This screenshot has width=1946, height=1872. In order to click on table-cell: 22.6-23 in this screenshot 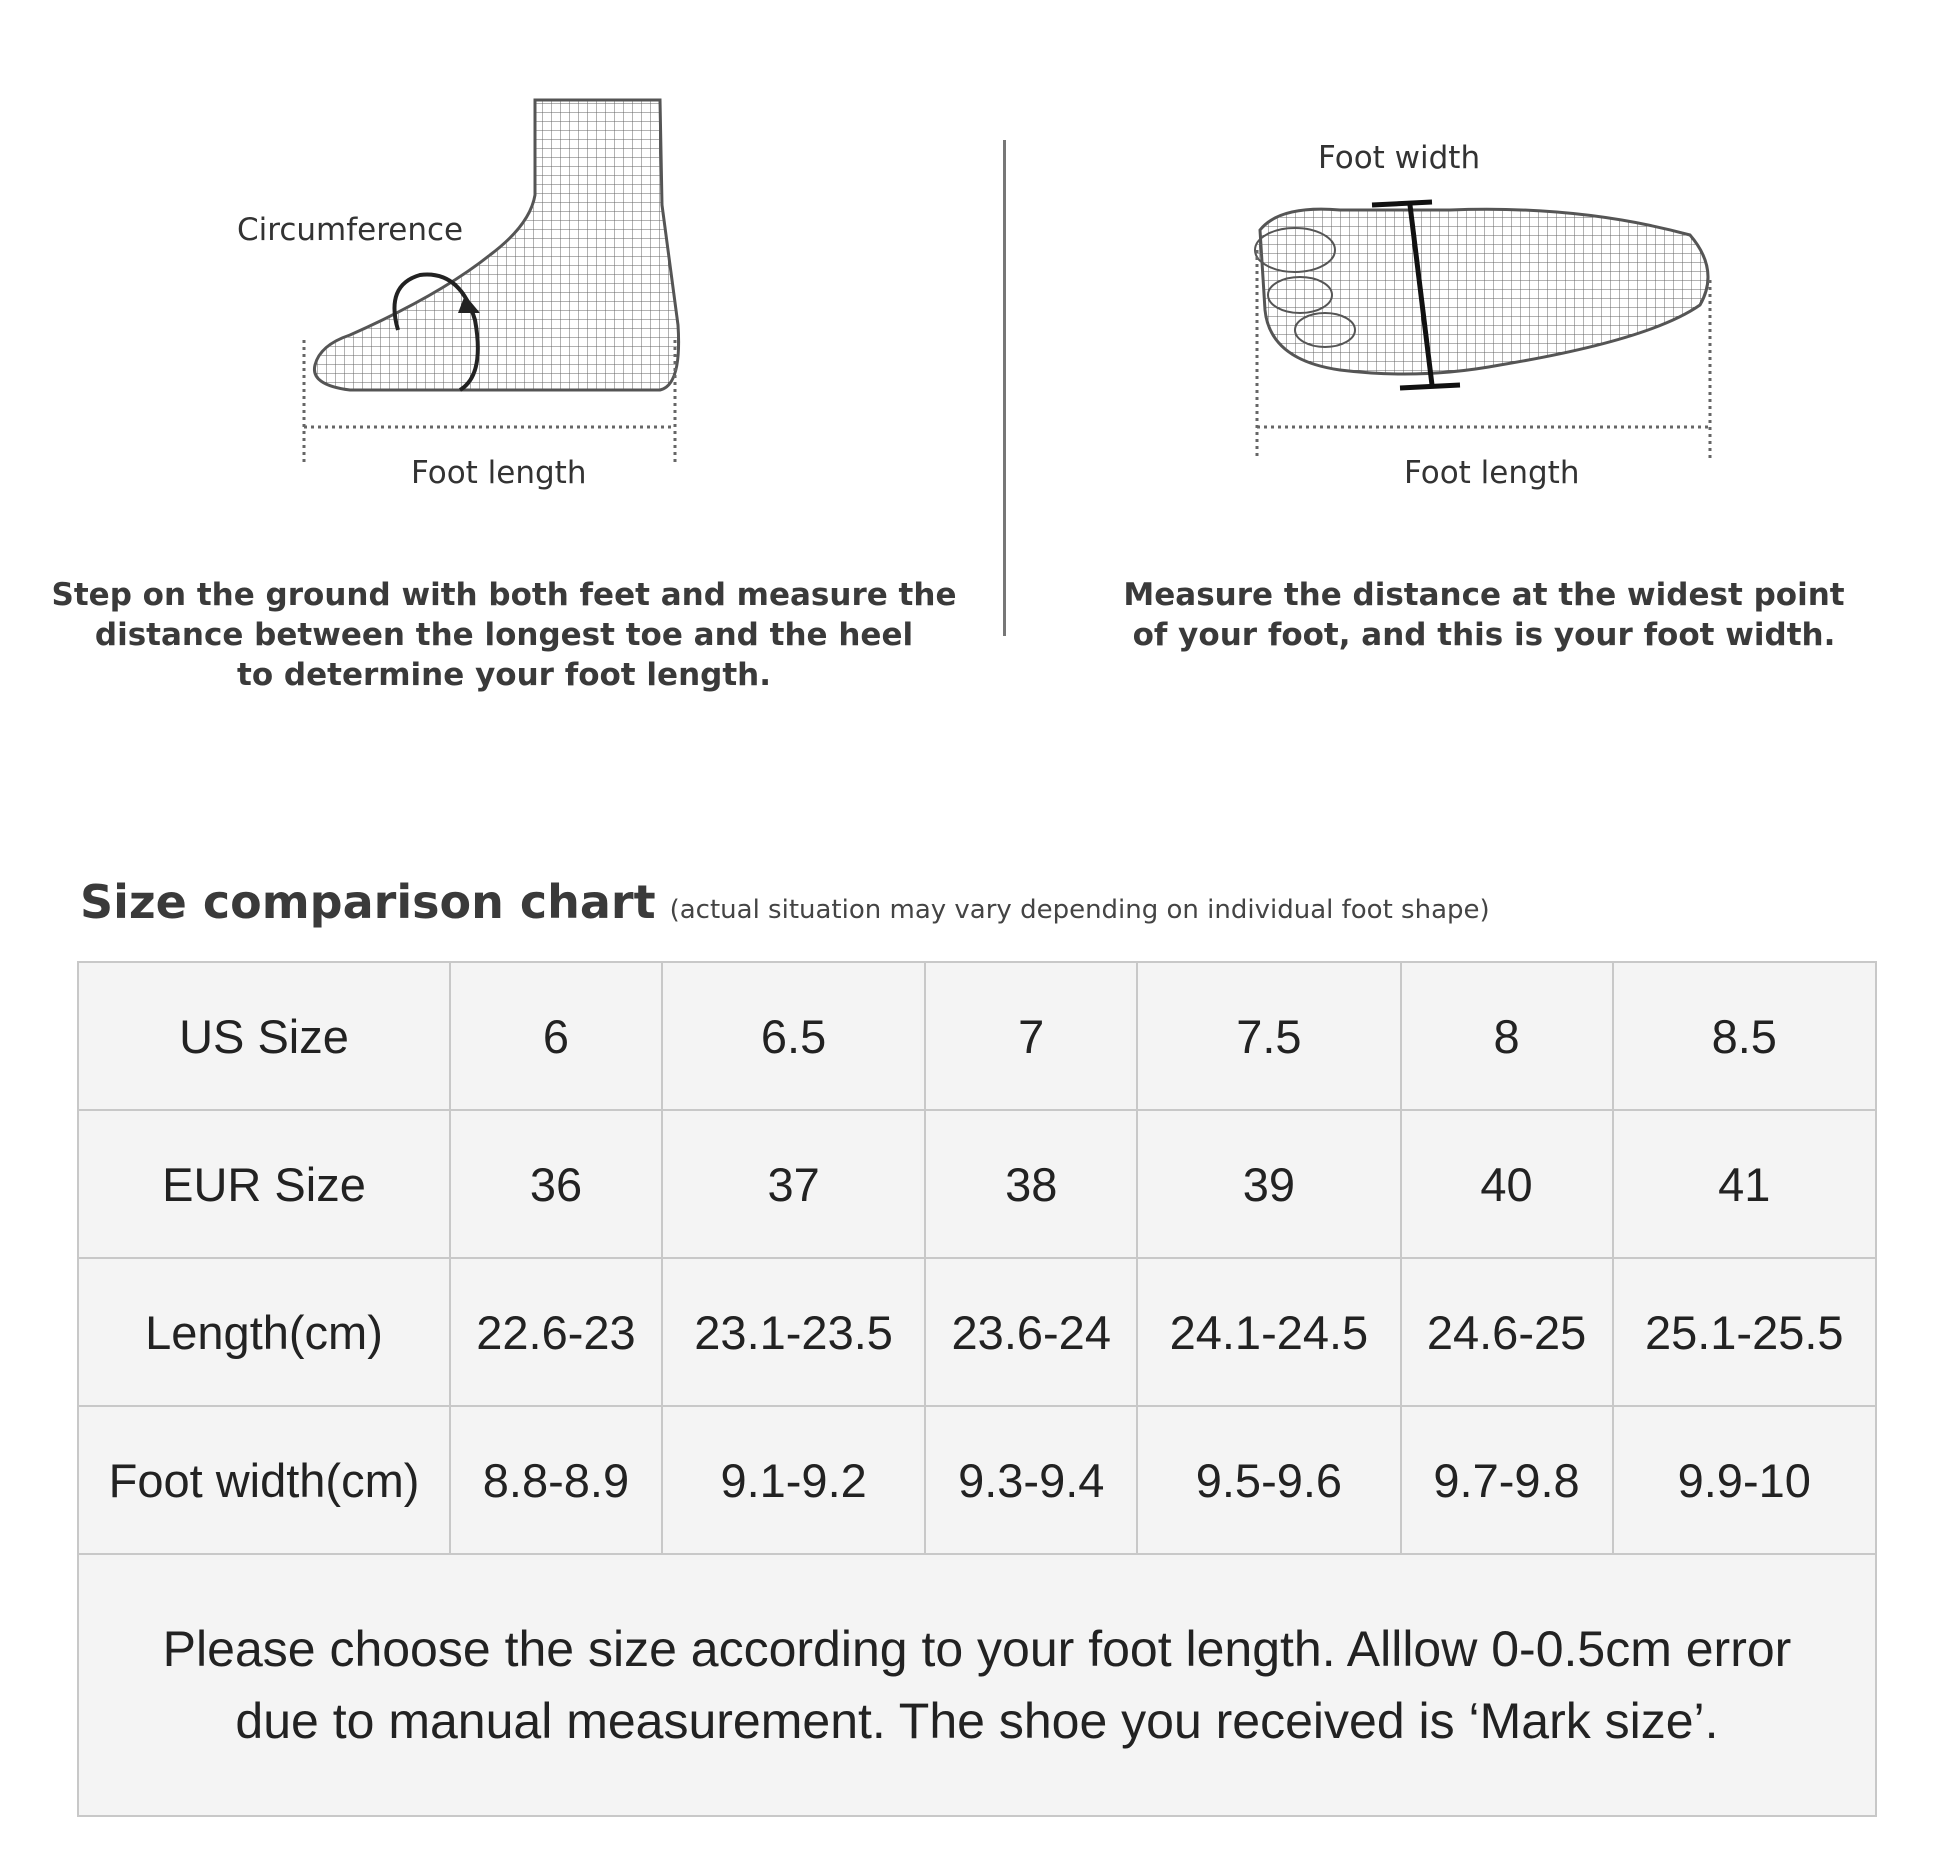, I will do `click(556, 1332)`.